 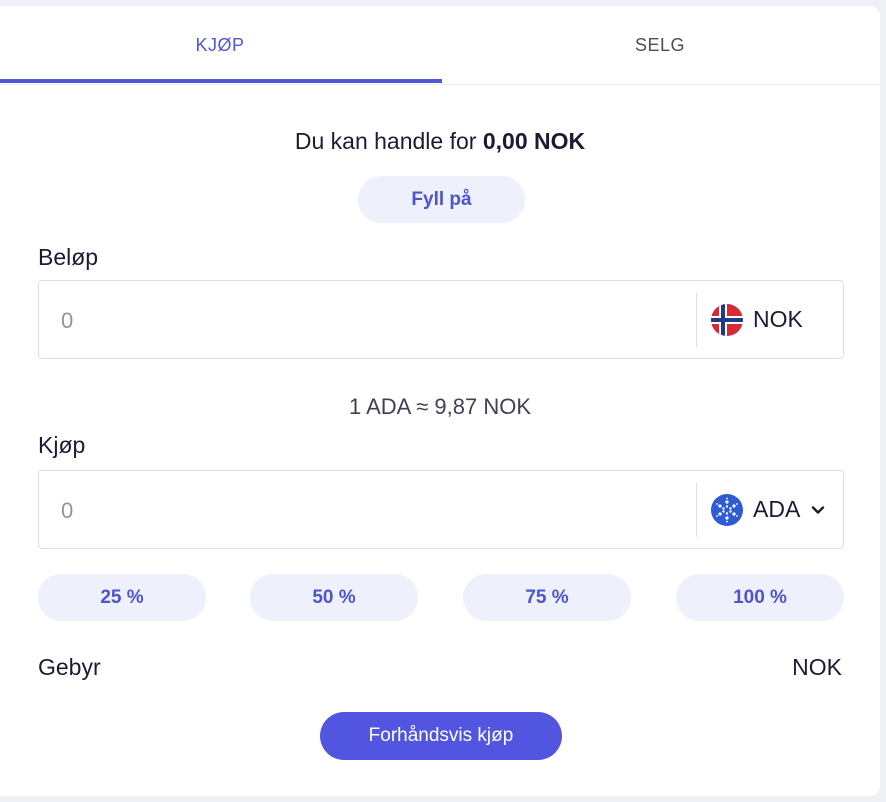 What do you see at coordinates (817, 667) in the screenshot?
I see `fee-value: NOK` at bounding box center [817, 667].